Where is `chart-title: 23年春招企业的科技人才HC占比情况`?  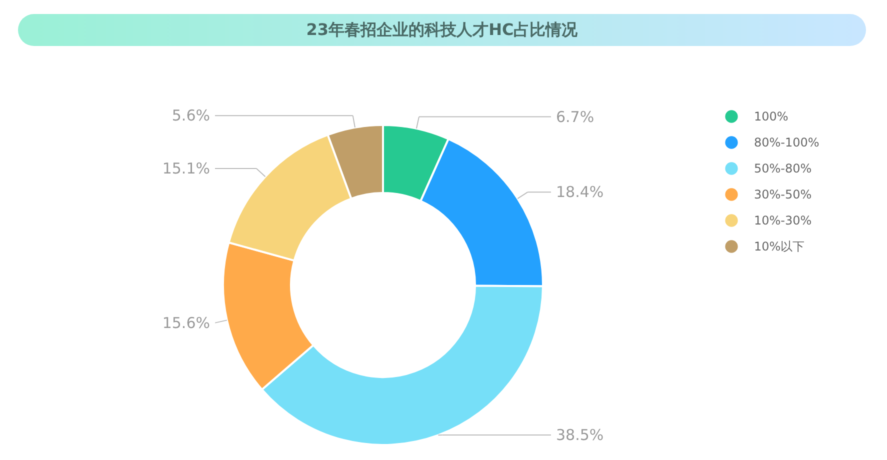
chart-title: 23年春招企业的科技人才HC占比情况 is located at coordinates (442, 30).